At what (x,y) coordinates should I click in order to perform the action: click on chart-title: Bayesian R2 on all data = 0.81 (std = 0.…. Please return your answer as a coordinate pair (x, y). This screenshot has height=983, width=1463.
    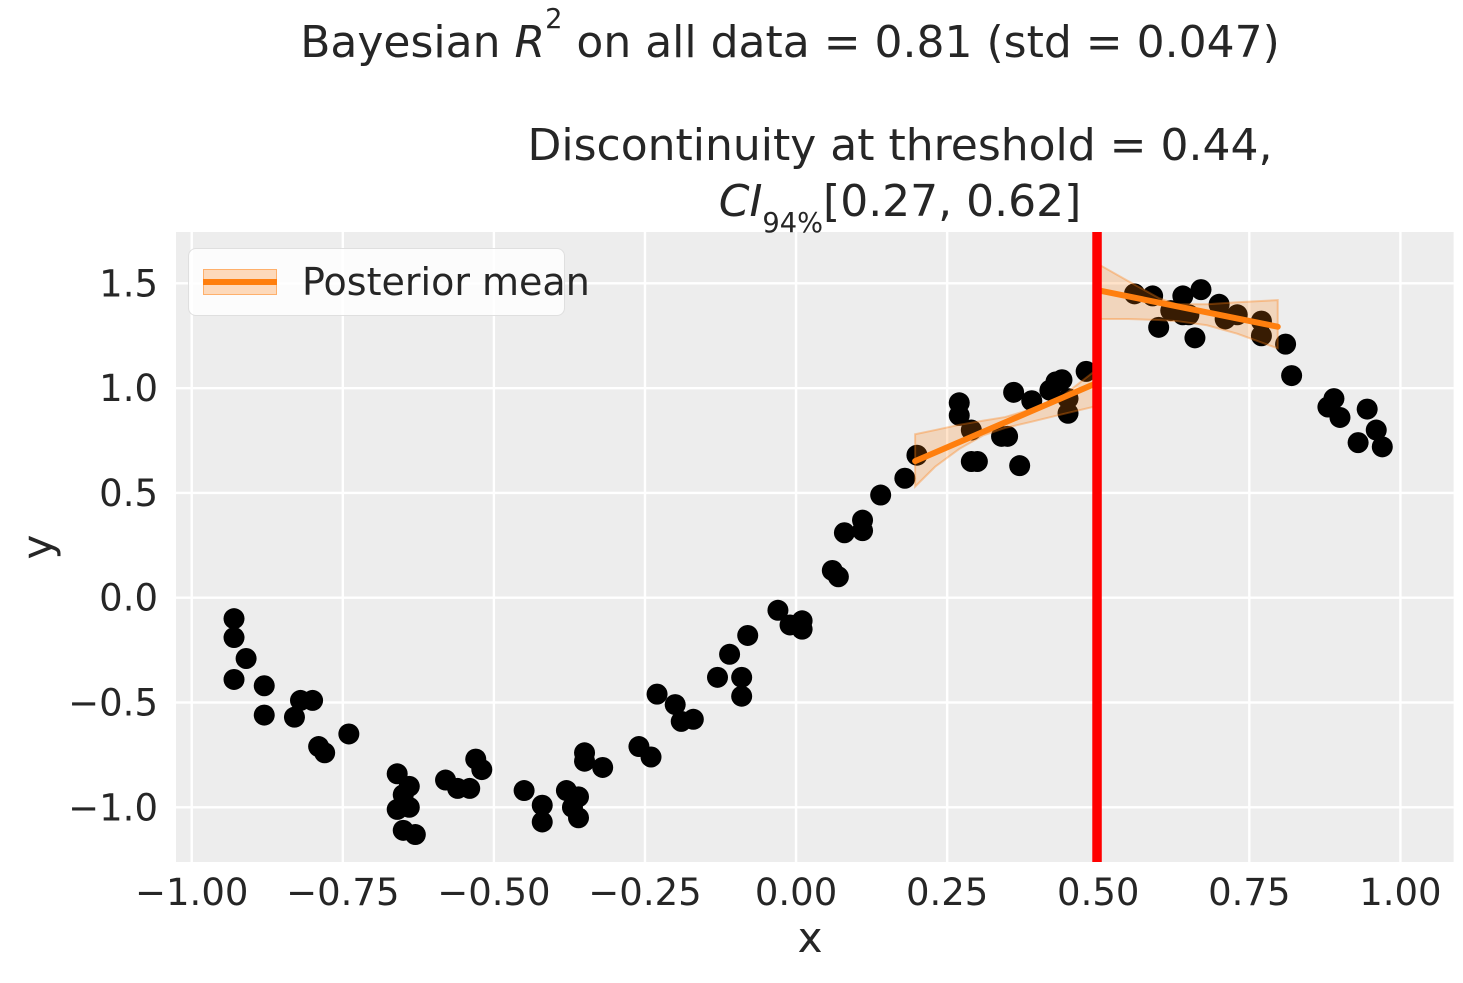
    Looking at the image, I should click on (790, 37).